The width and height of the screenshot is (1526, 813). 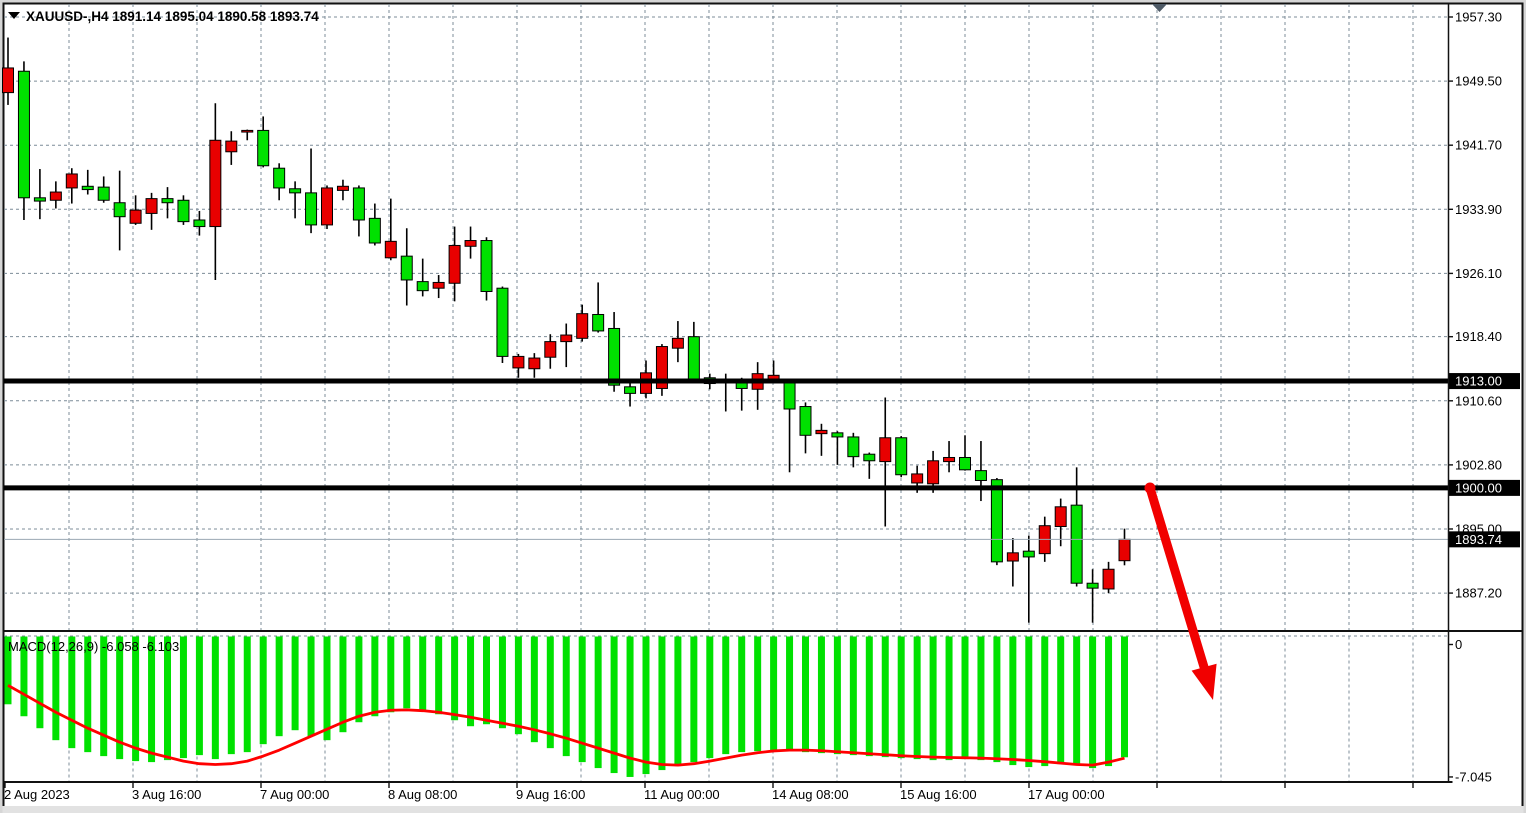 I want to click on time-tick-label: 3 Aug 16:00, so click(x=166, y=794).